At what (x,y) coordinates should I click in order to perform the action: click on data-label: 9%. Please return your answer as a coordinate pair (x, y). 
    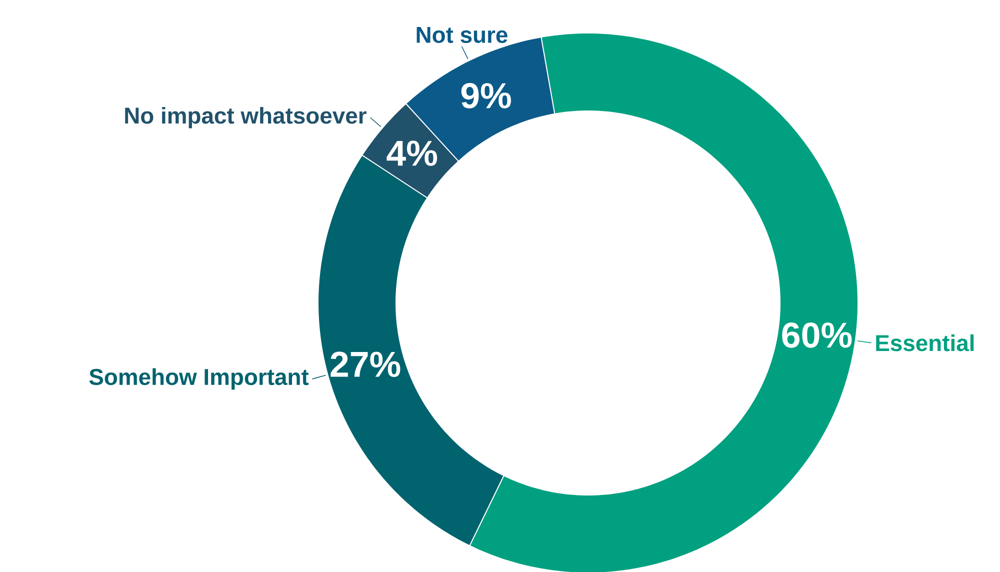
    Looking at the image, I should click on (486, 95).